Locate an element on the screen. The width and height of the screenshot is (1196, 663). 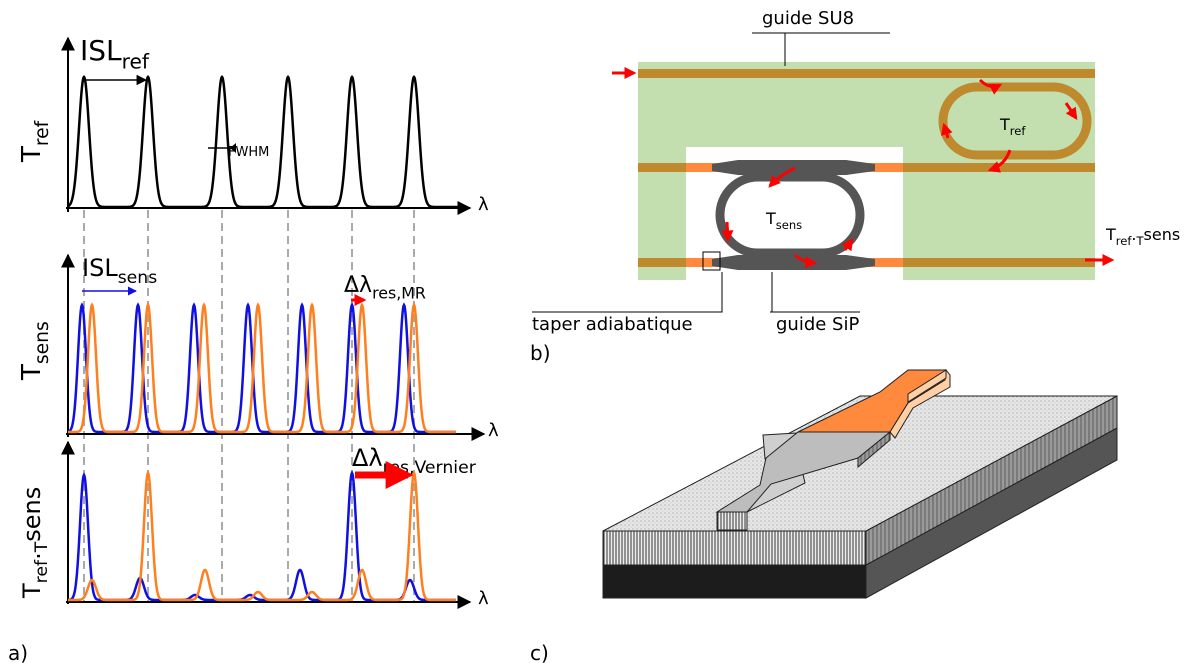
width-tick is located at coordinates (233, 148).